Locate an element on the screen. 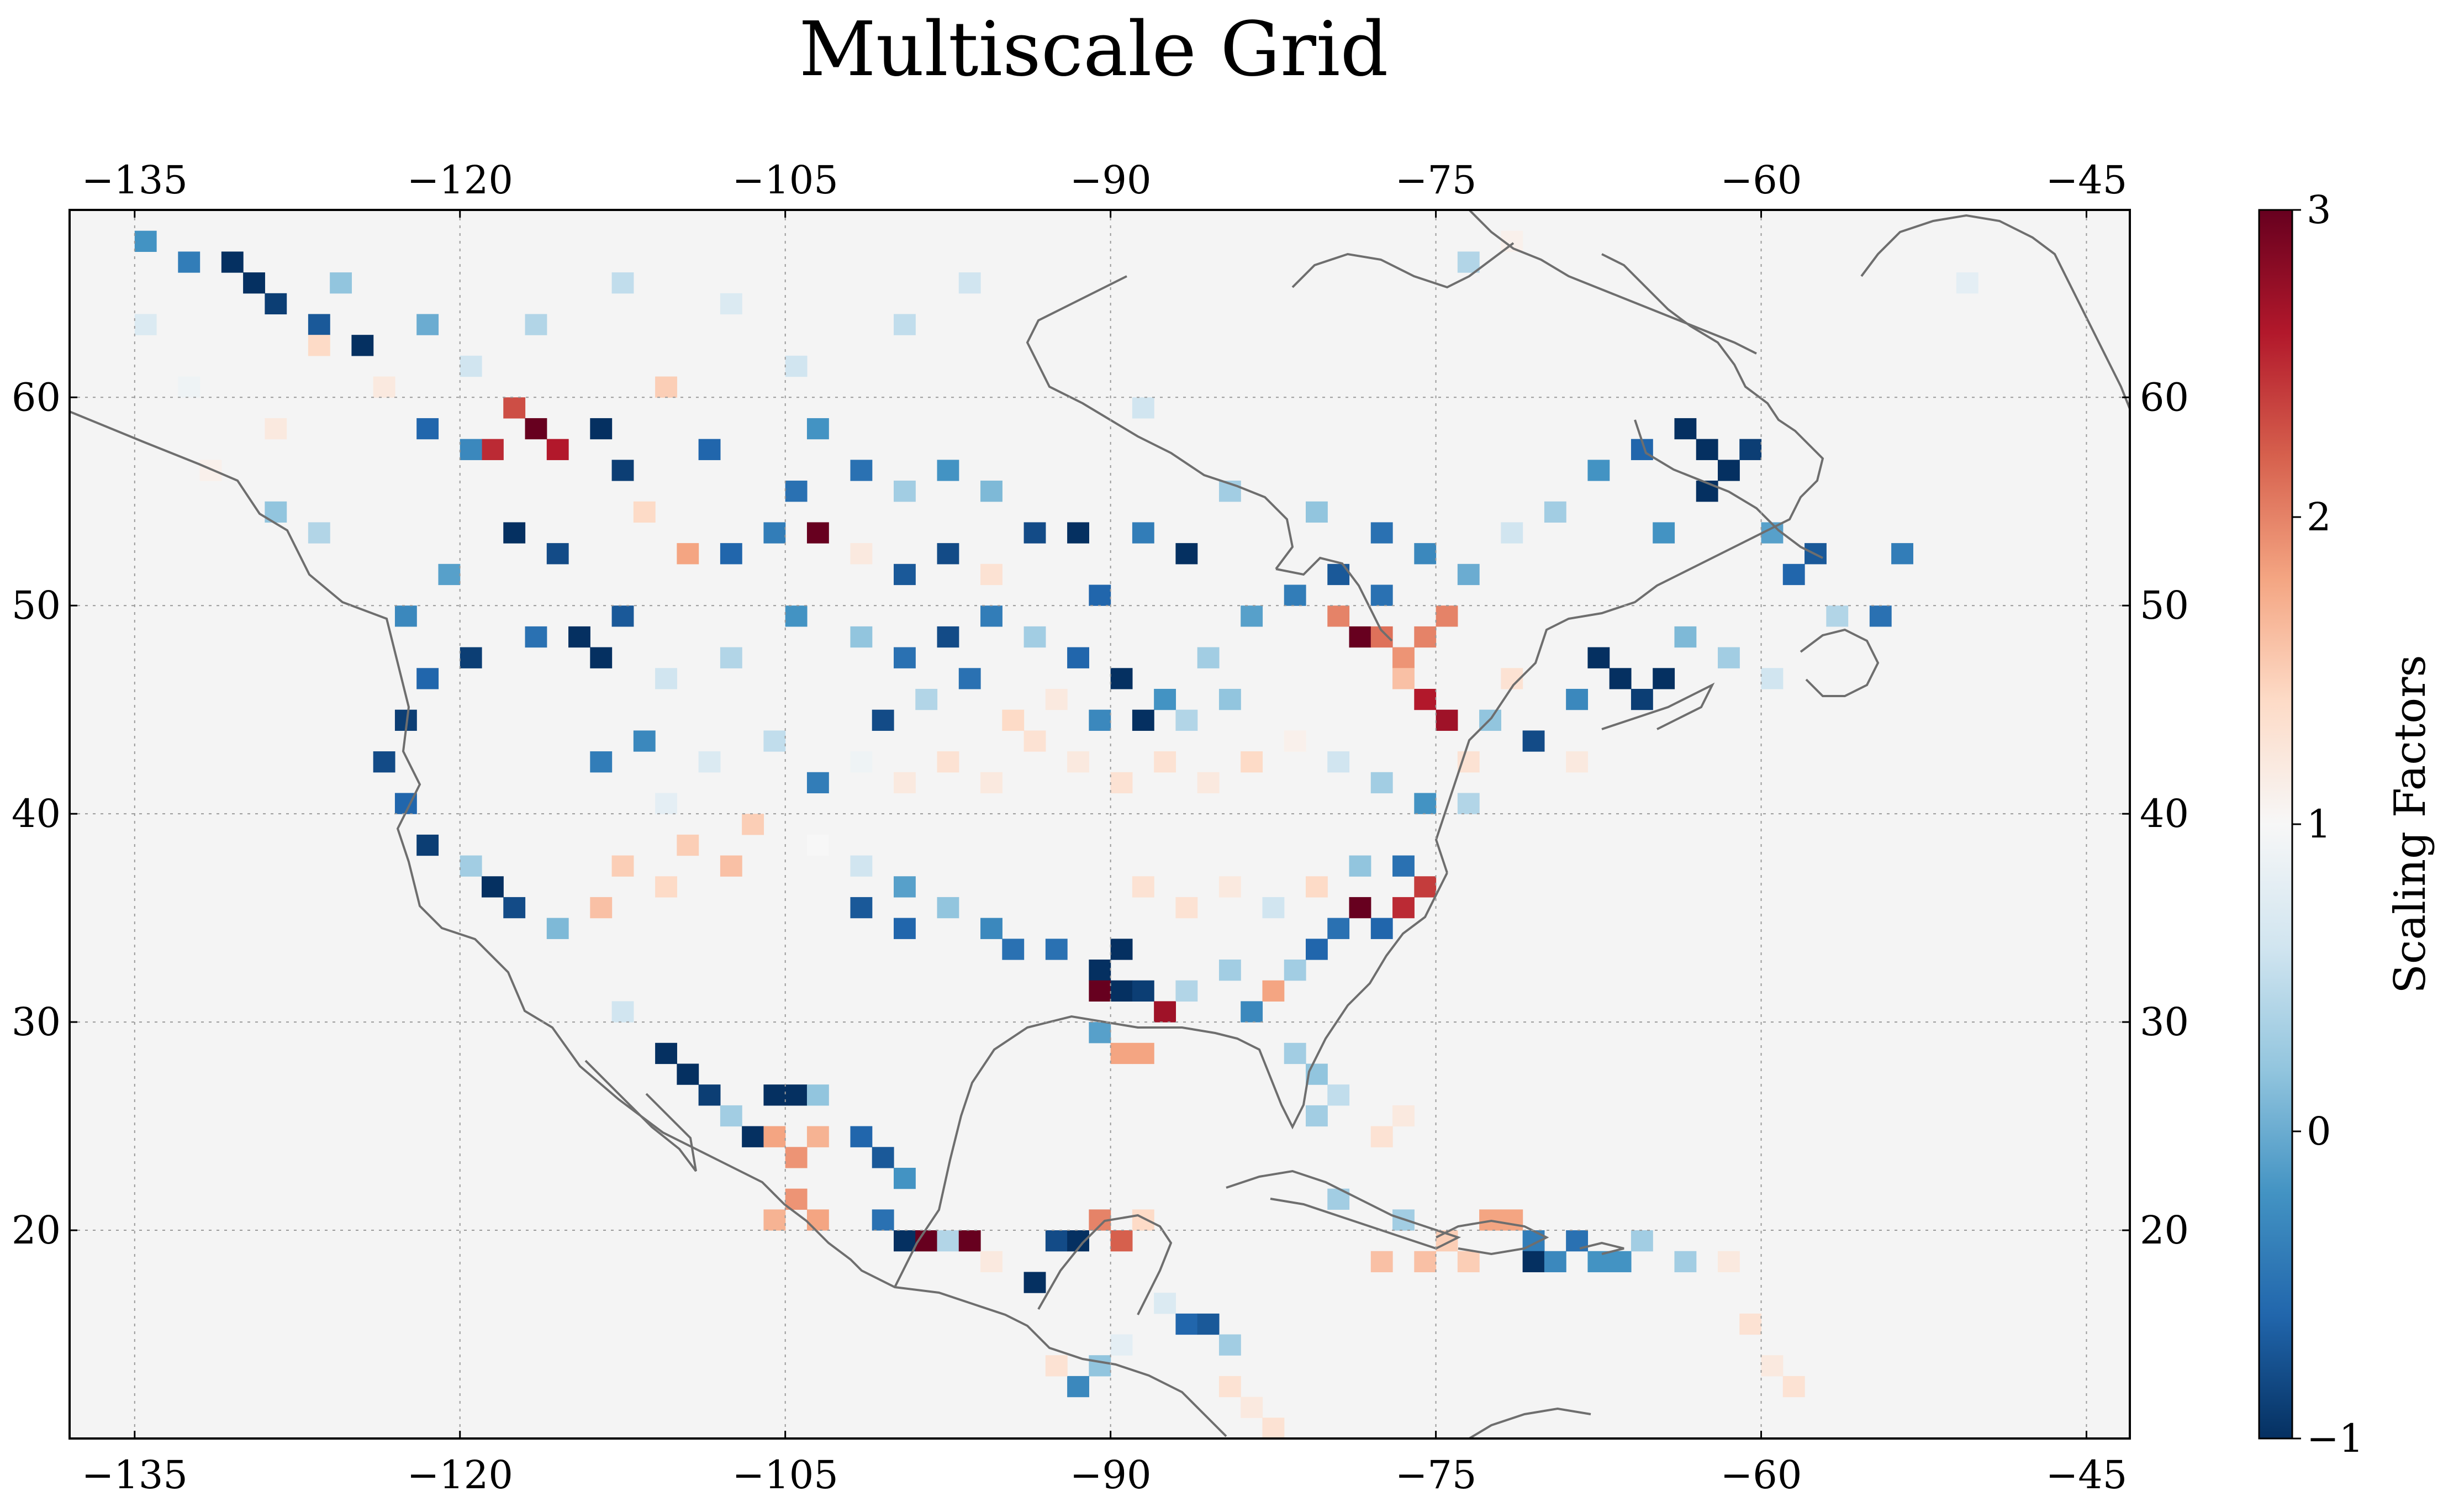  x-tick-label-top: −45 is located at coordinates (2087, 180).